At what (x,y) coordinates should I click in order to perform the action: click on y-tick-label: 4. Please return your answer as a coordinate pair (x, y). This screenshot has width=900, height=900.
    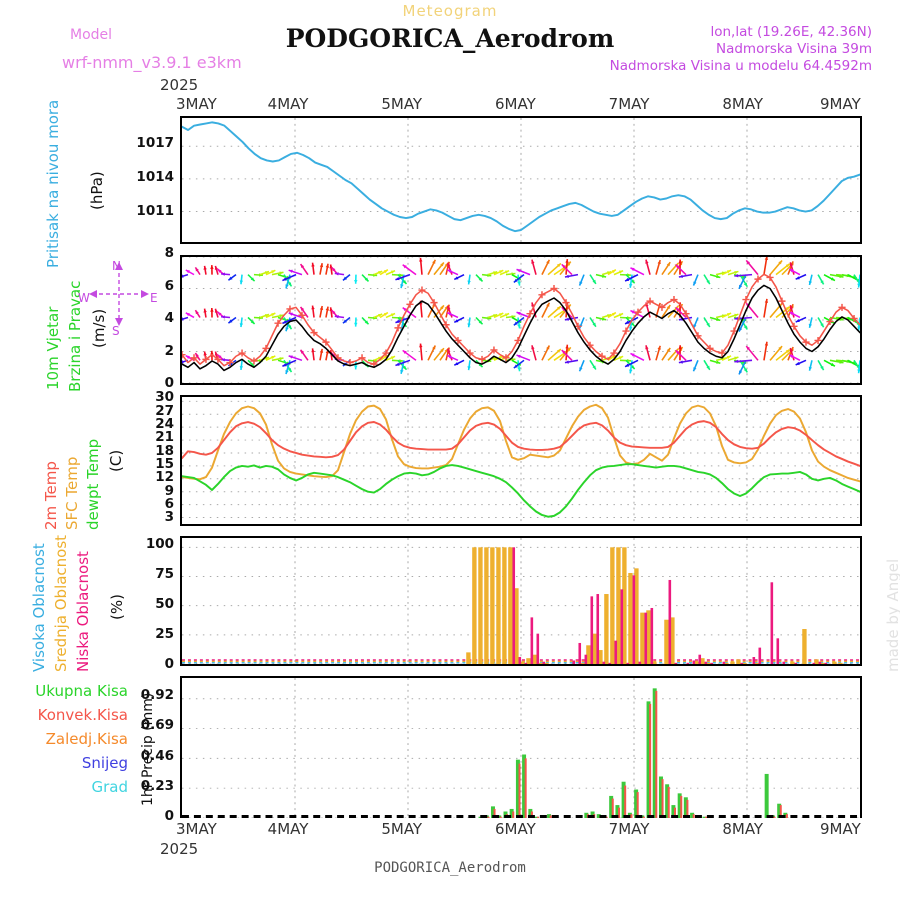
    Looking at the image, I should click on (169, 318).